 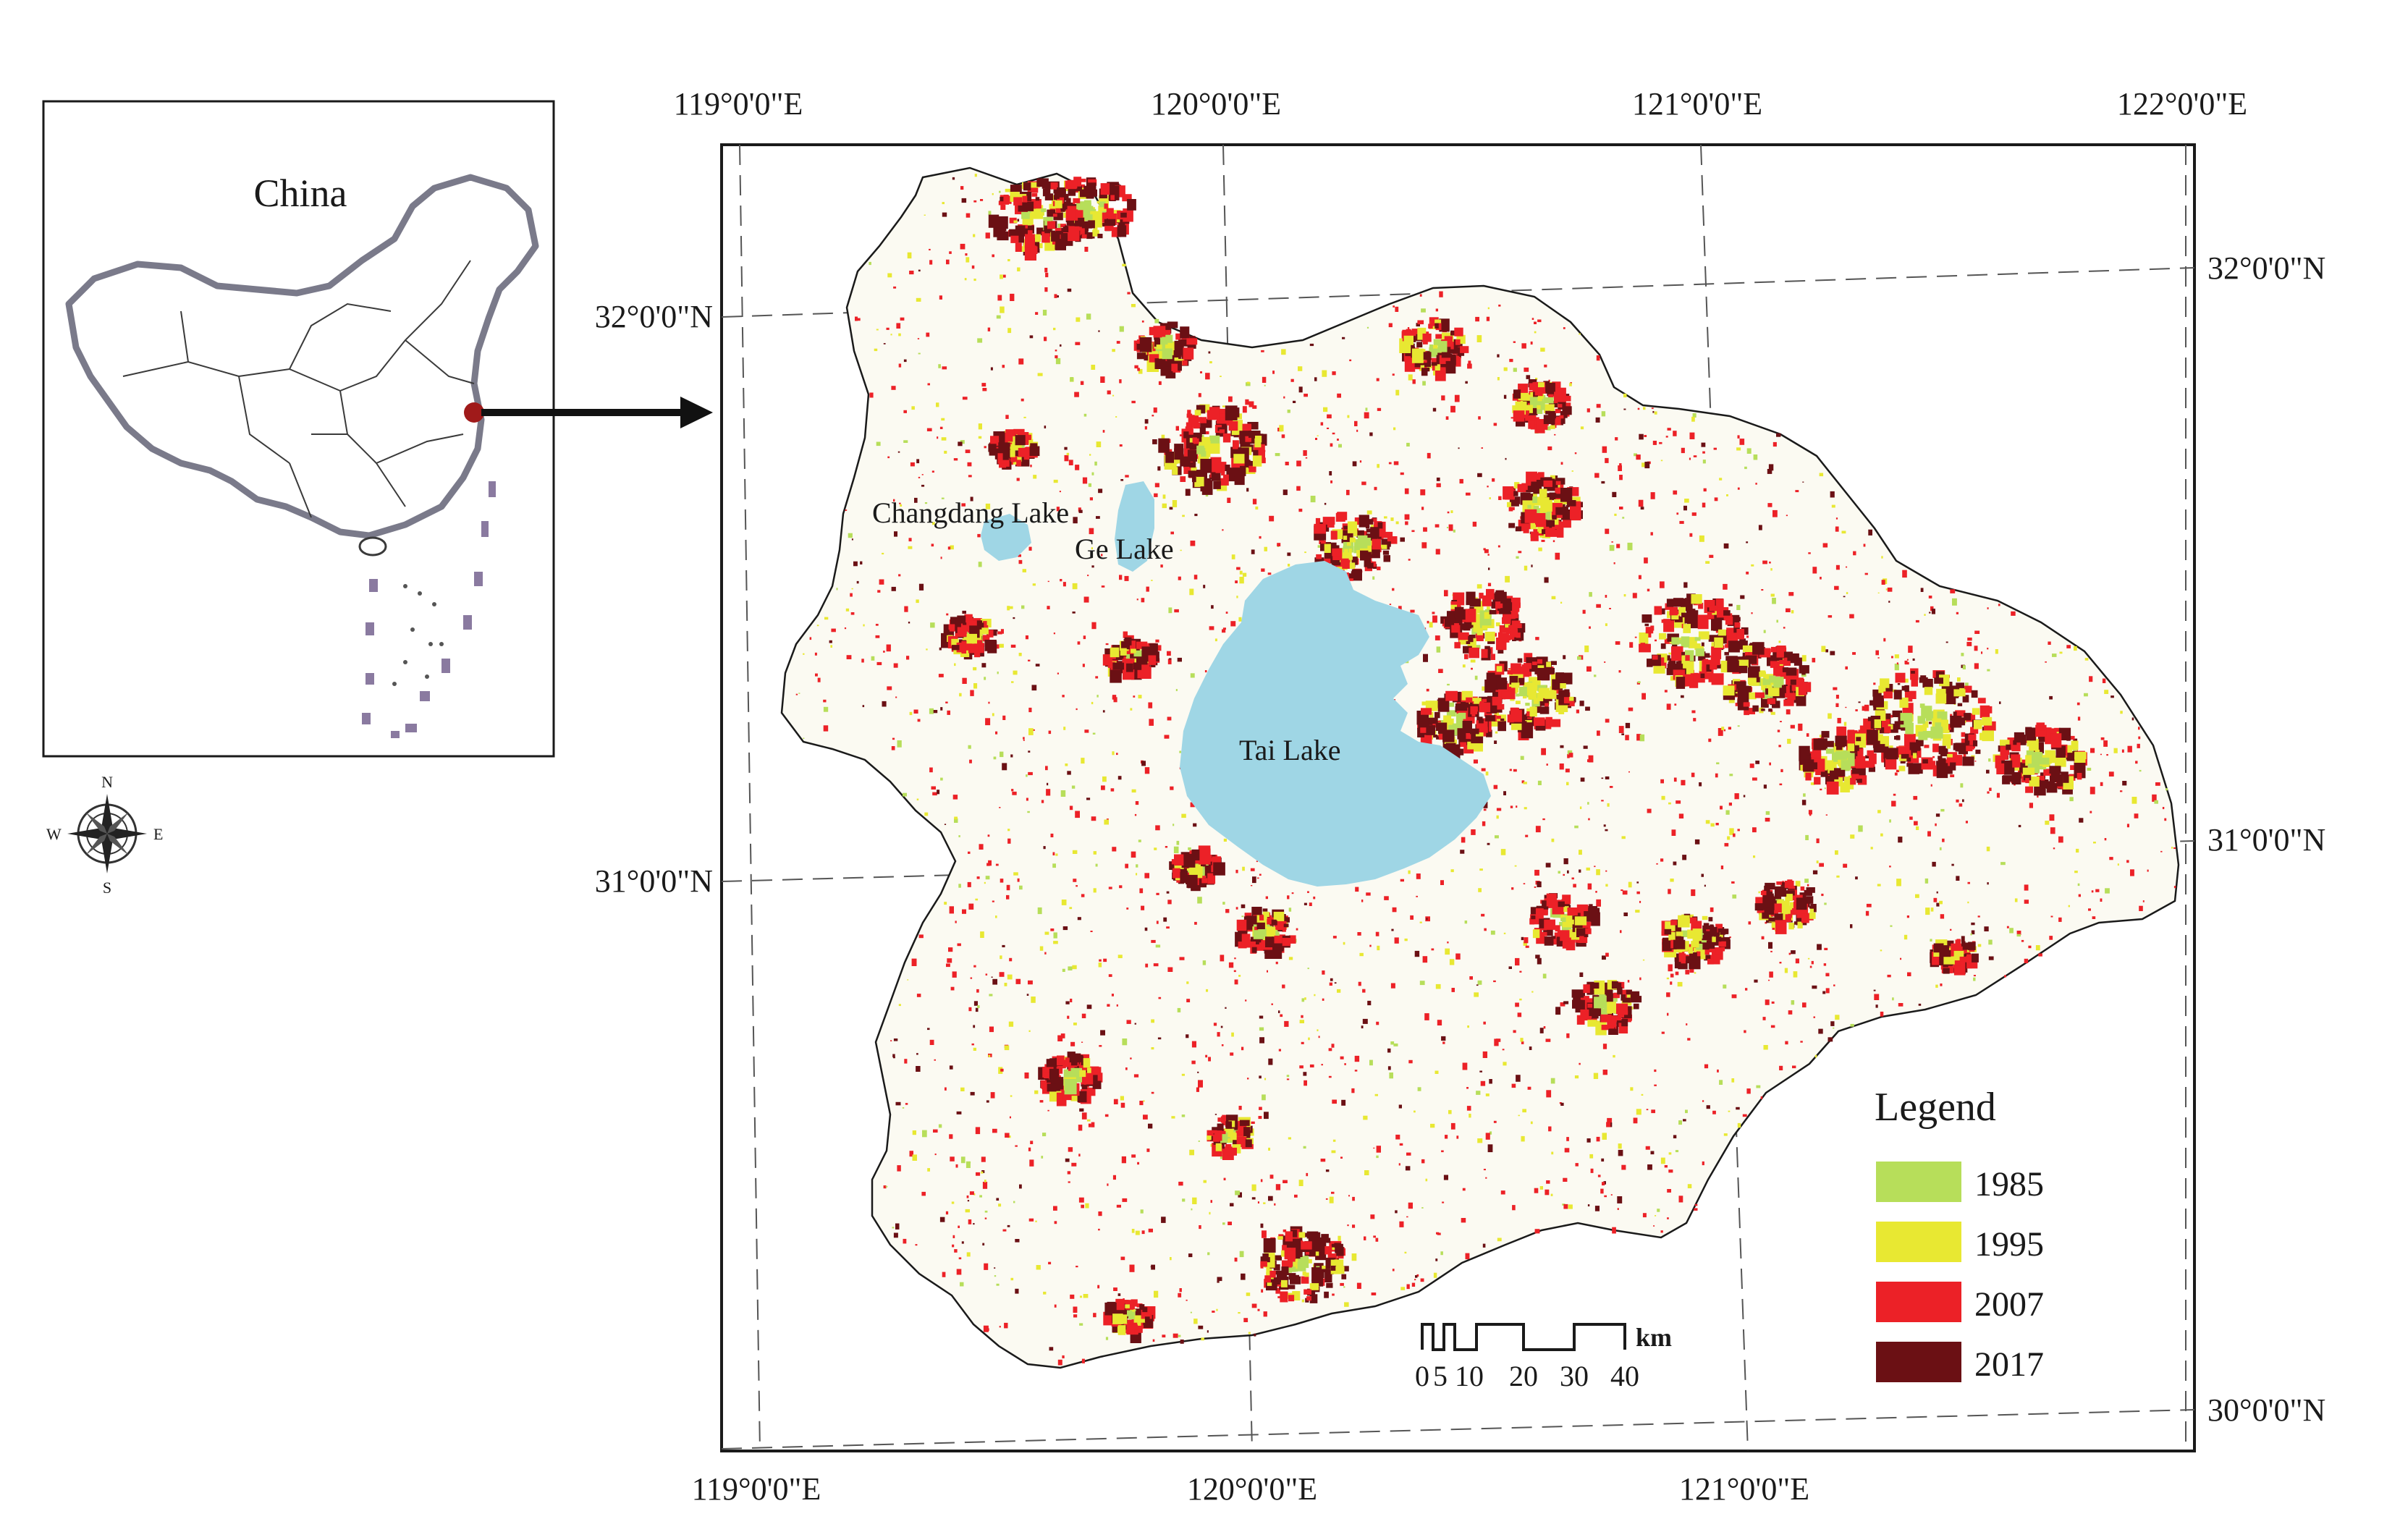 I want to click on pointer-arrow, so click(x=597, y=412).